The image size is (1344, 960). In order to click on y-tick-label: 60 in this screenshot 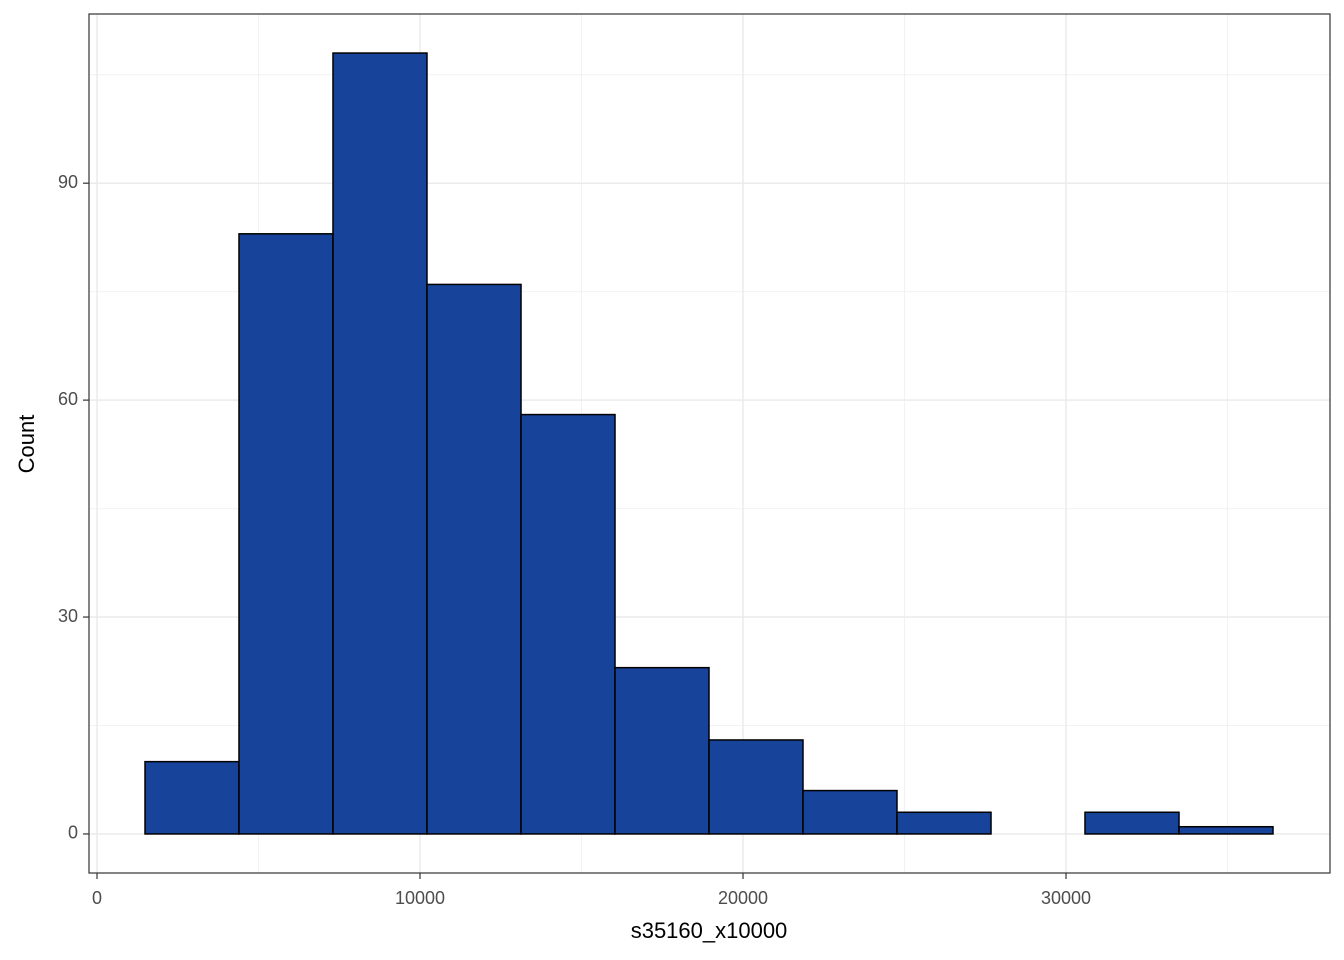, I will do `click(68, 399)`.